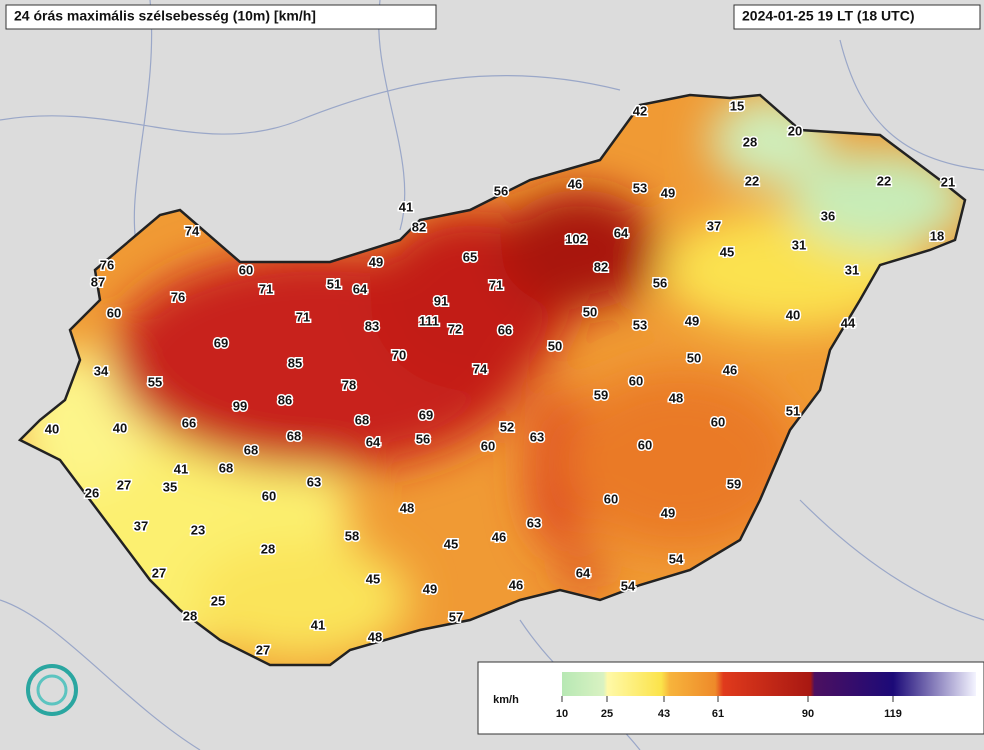 This screenshot has height=750, width=984. Describe the element at coordinates (470, 256) in the screenshot. I see `station-value: 65` at that location.